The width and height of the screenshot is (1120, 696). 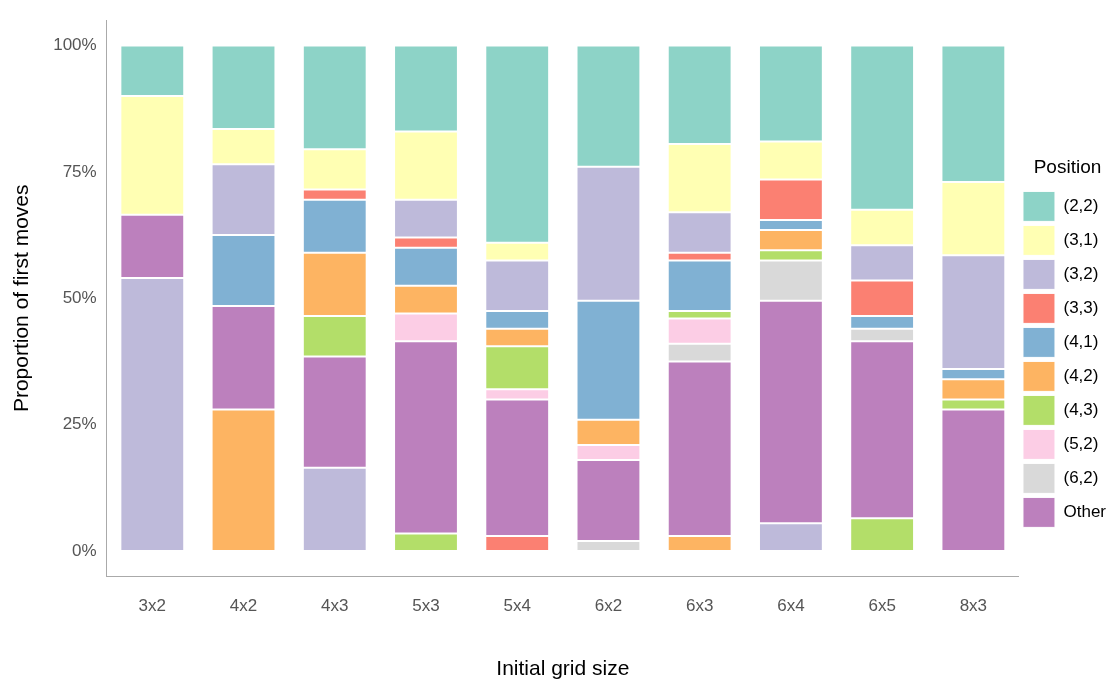 What do you see at coordinates (79, 424) in the screenshot?
I see `y-tick-label: 25%` at bounding box center [79, 424].